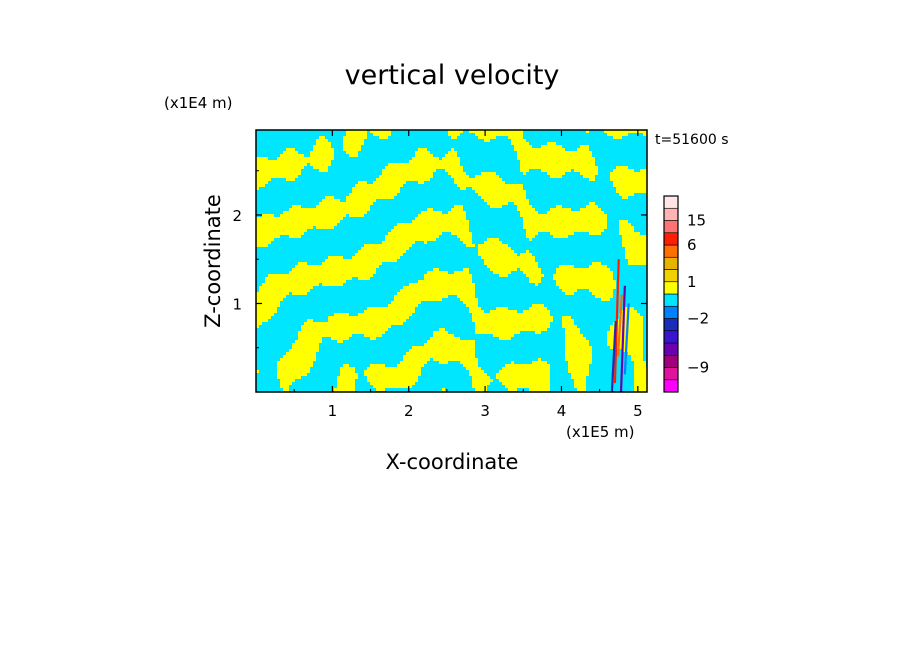  I want to click on x-tick-label: 1, so click(333, 411).